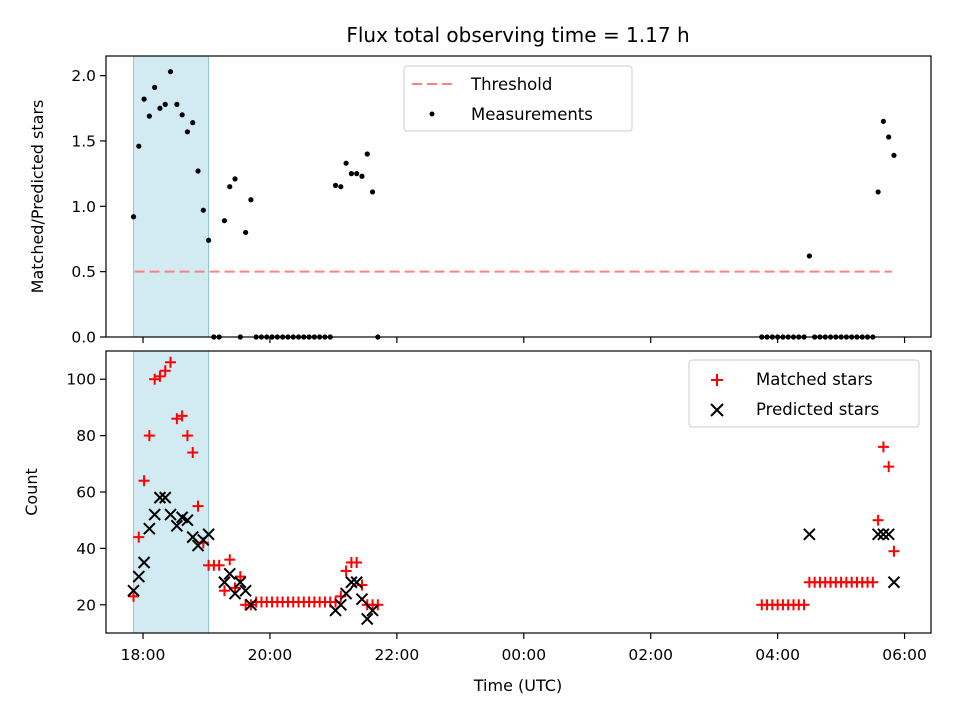 This screenshot has width=960, height=720. Describe the element at coordinates (523, 655) in the screenshot. I see `x-tick-label: 00:00` at that location.